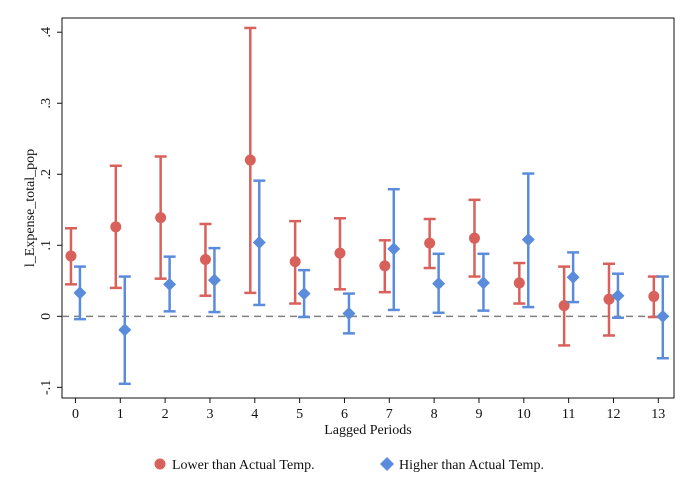 This screenshot has width=693, height=504. Describe the element at coordinates (471, 465) in the screenshot. I see `legend-label-higher: Higher than Actual Temp.` at that location.